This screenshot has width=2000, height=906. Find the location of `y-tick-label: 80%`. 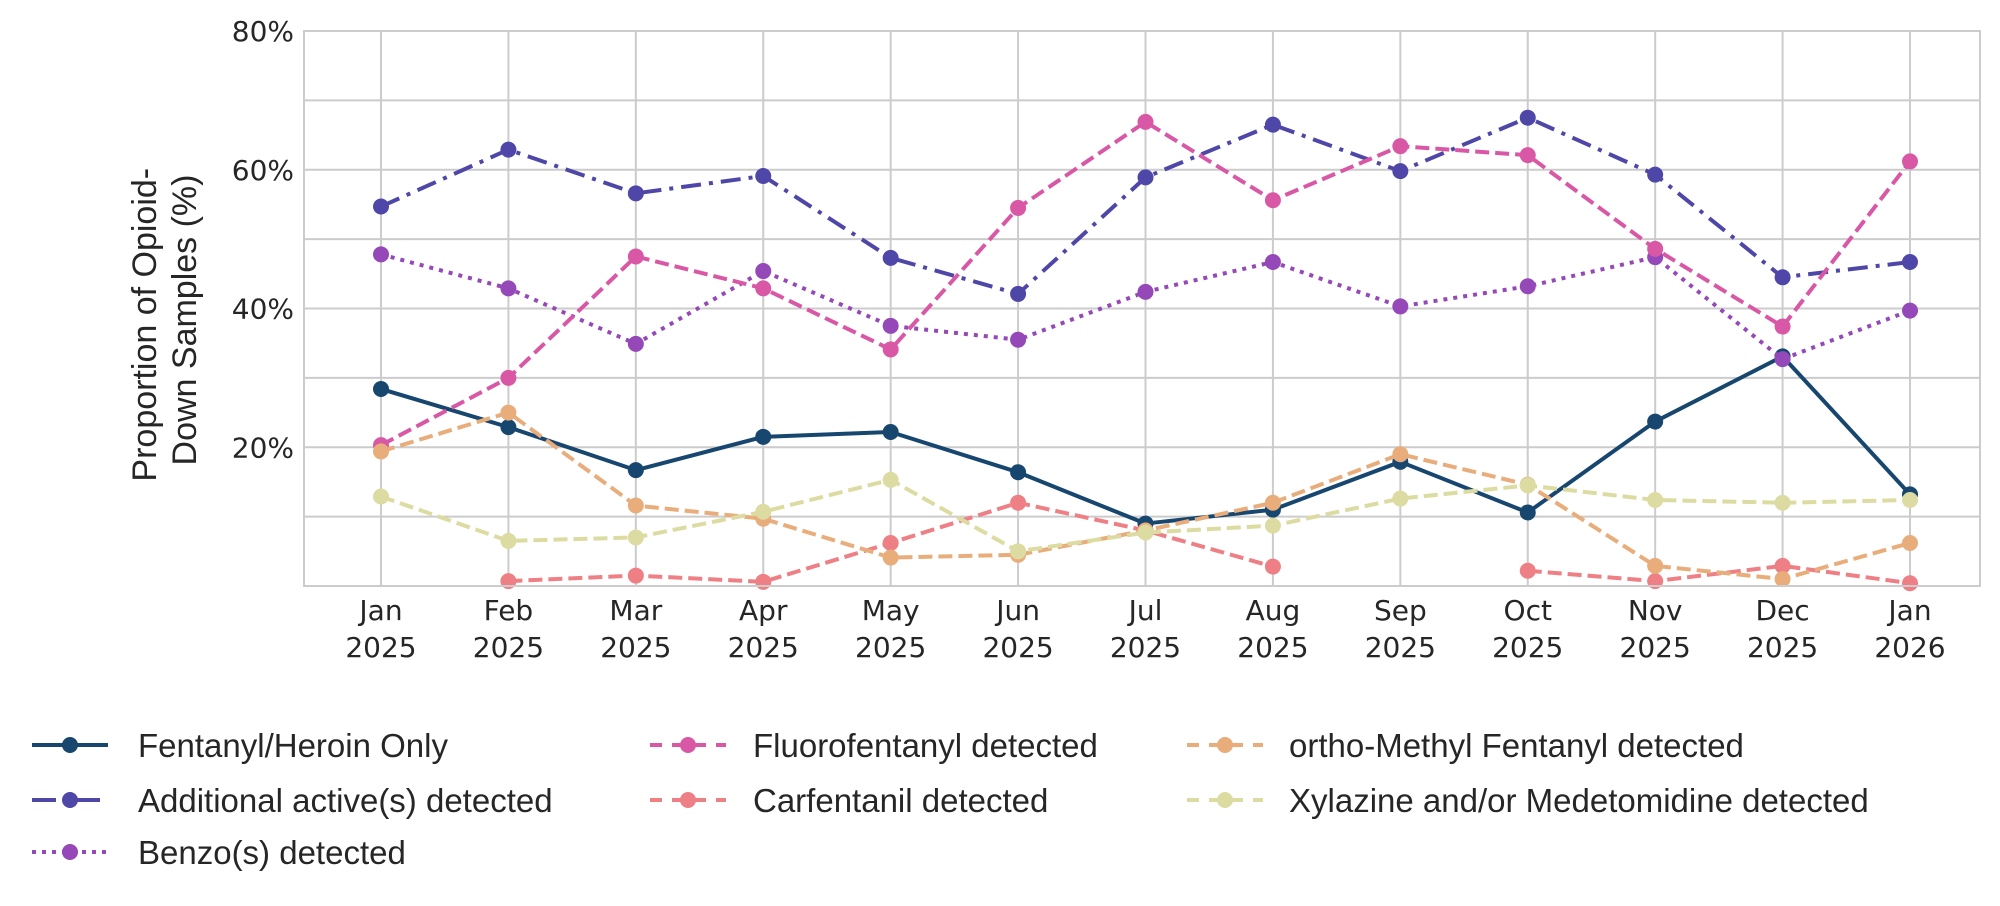

y-tick-label: 80% is located at coordinates (263, 31).